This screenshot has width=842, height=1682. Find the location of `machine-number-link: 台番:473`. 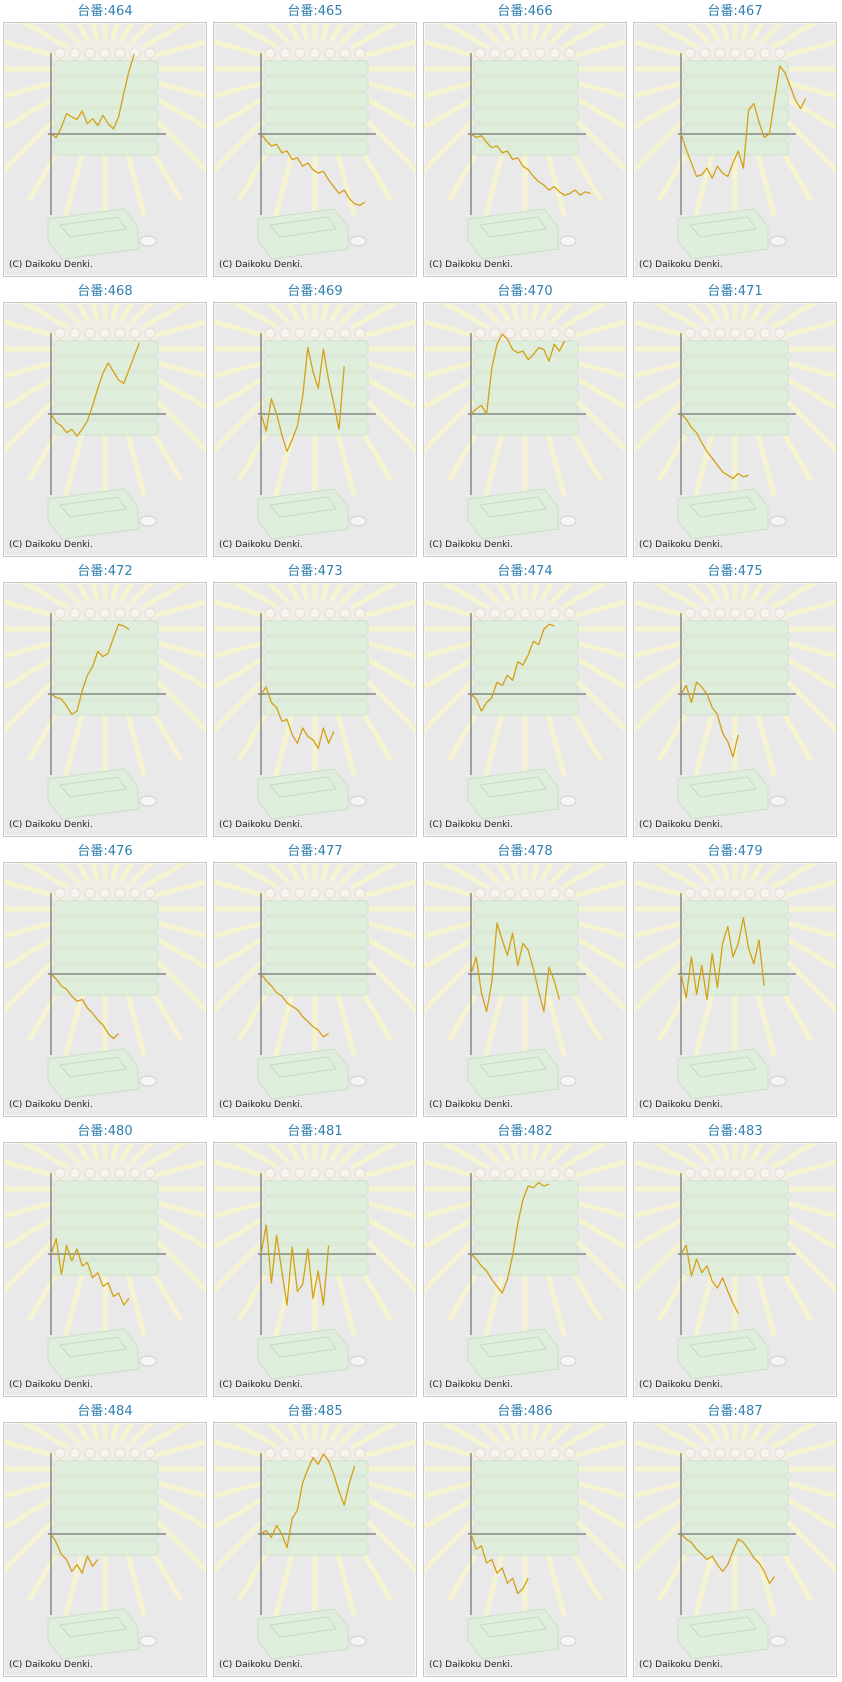

machine-number-link: 台番:473 is located at coordinates (315, 571).